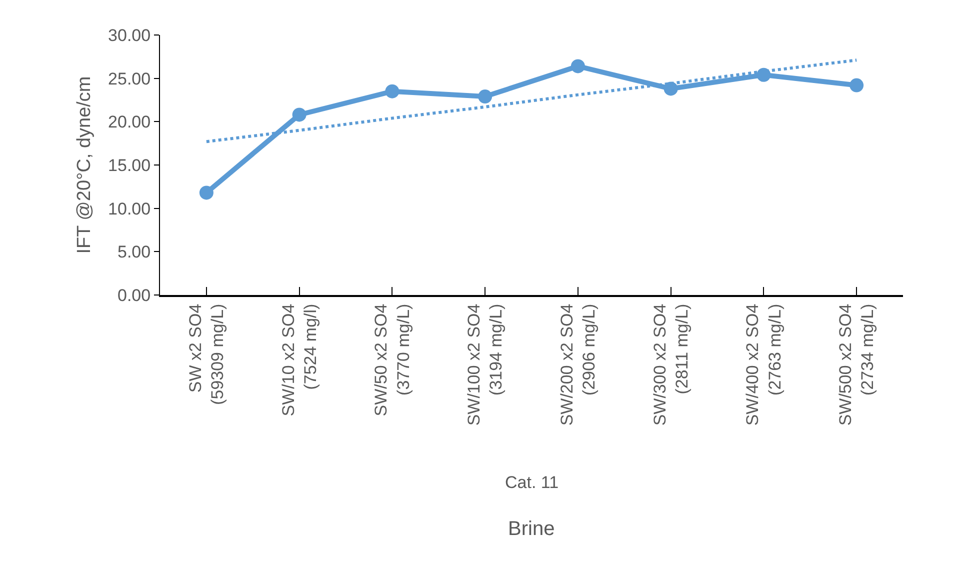  What do you see at coordinates (207, 354) in the screenshot?
I see `x-tick-label: SW x2 SO4 (59309 mg/L)` at bounding box center [207, 354].